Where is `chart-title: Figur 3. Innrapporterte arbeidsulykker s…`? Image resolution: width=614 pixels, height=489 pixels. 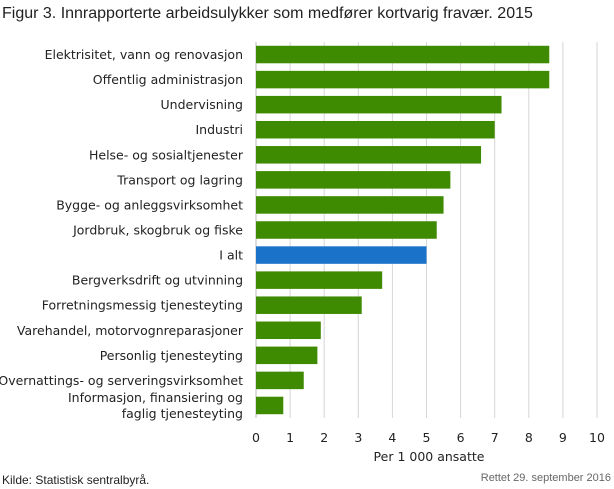
chart-title: Figur 3. Innrapporterte arbeidsulykker s… is located at coordinates (267, 13).